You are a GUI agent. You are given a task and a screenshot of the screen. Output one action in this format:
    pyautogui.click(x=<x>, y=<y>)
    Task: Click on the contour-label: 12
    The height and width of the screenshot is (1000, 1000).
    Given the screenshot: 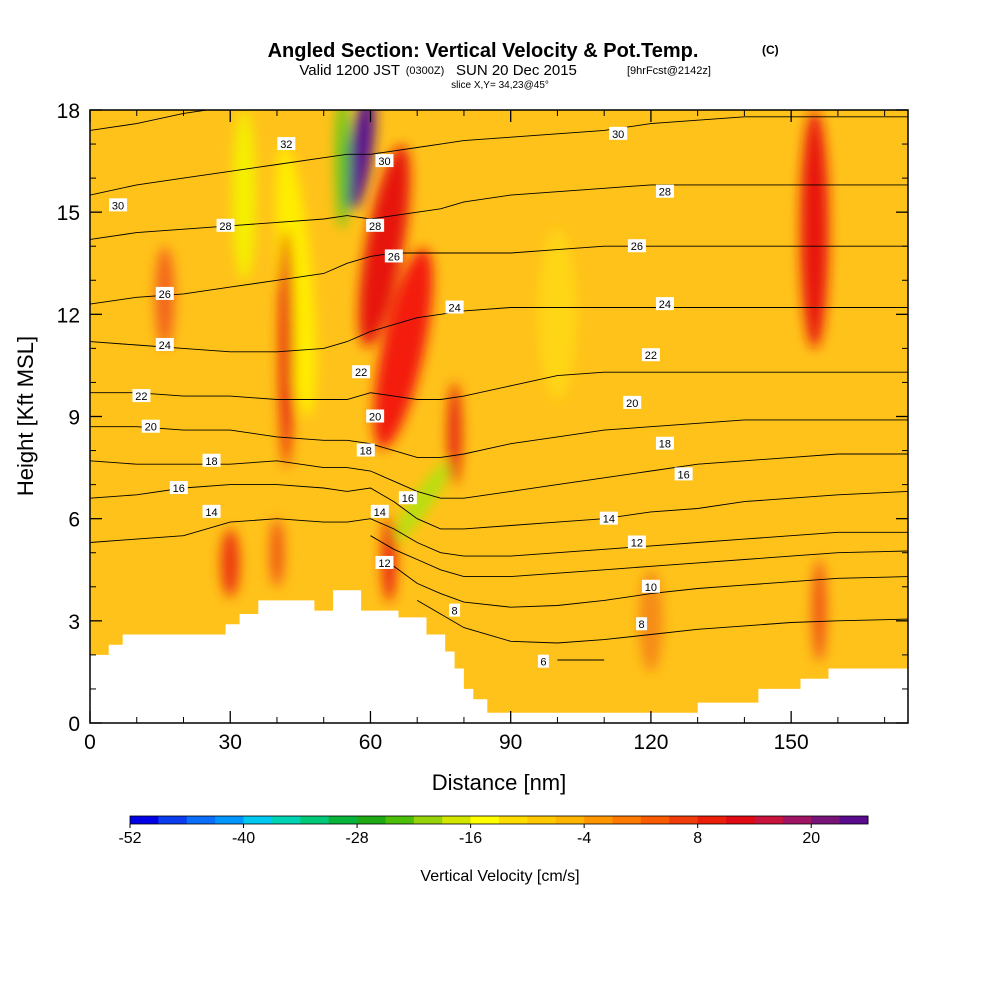 What is the action you would take?
    pyautogui.click(x=384, y=564)
    